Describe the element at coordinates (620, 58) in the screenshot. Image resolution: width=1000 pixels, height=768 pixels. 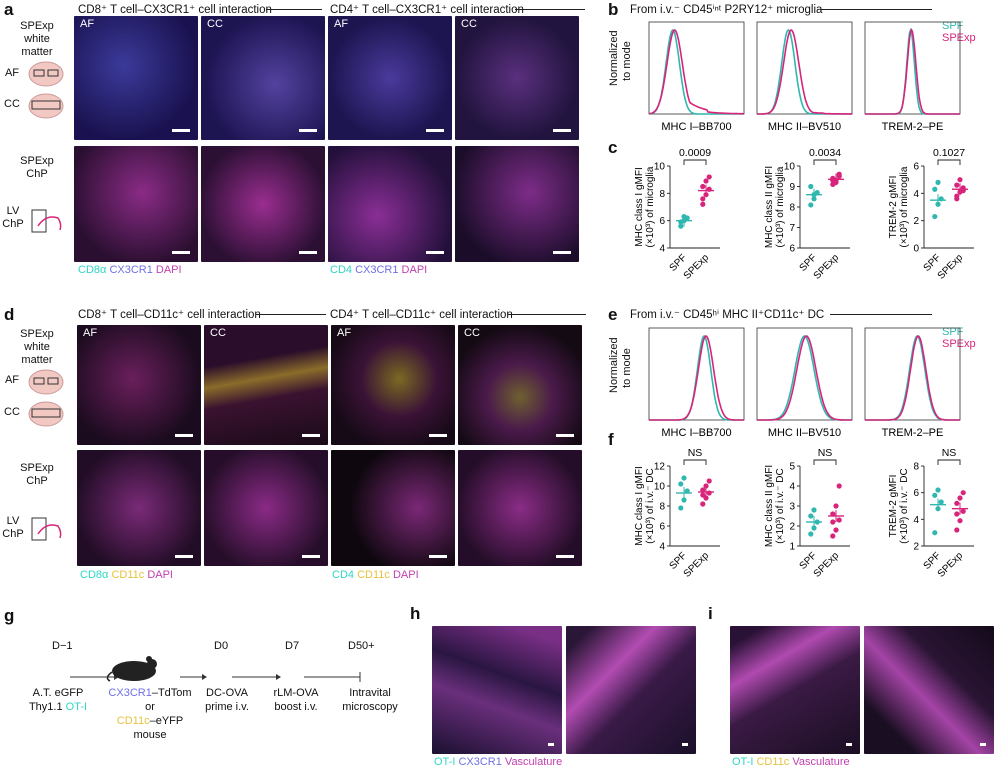
I see `panel-b-ylabel: Normalized to mode` at that location.